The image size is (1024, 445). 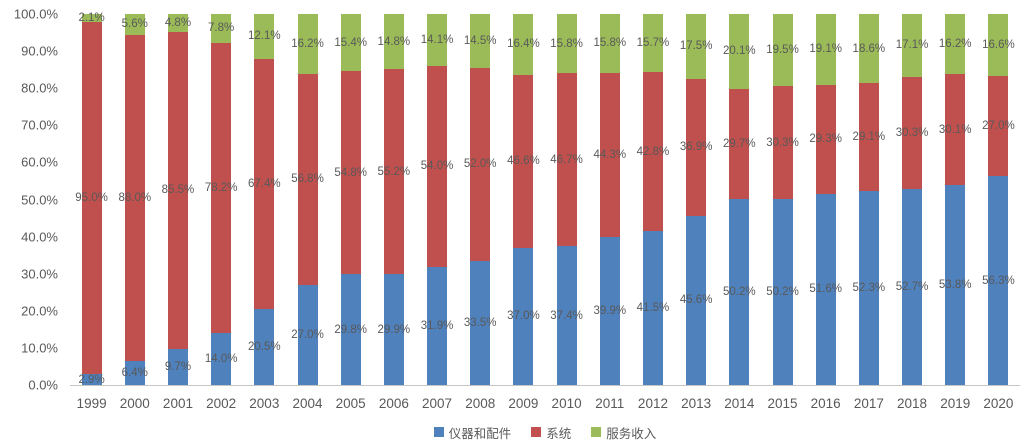 What do you see at coordinates (480, 433) in the screenshot?
I see `legend-label-instruments-and-accessories: 仪器和配件` at bounding box center [480, 433].